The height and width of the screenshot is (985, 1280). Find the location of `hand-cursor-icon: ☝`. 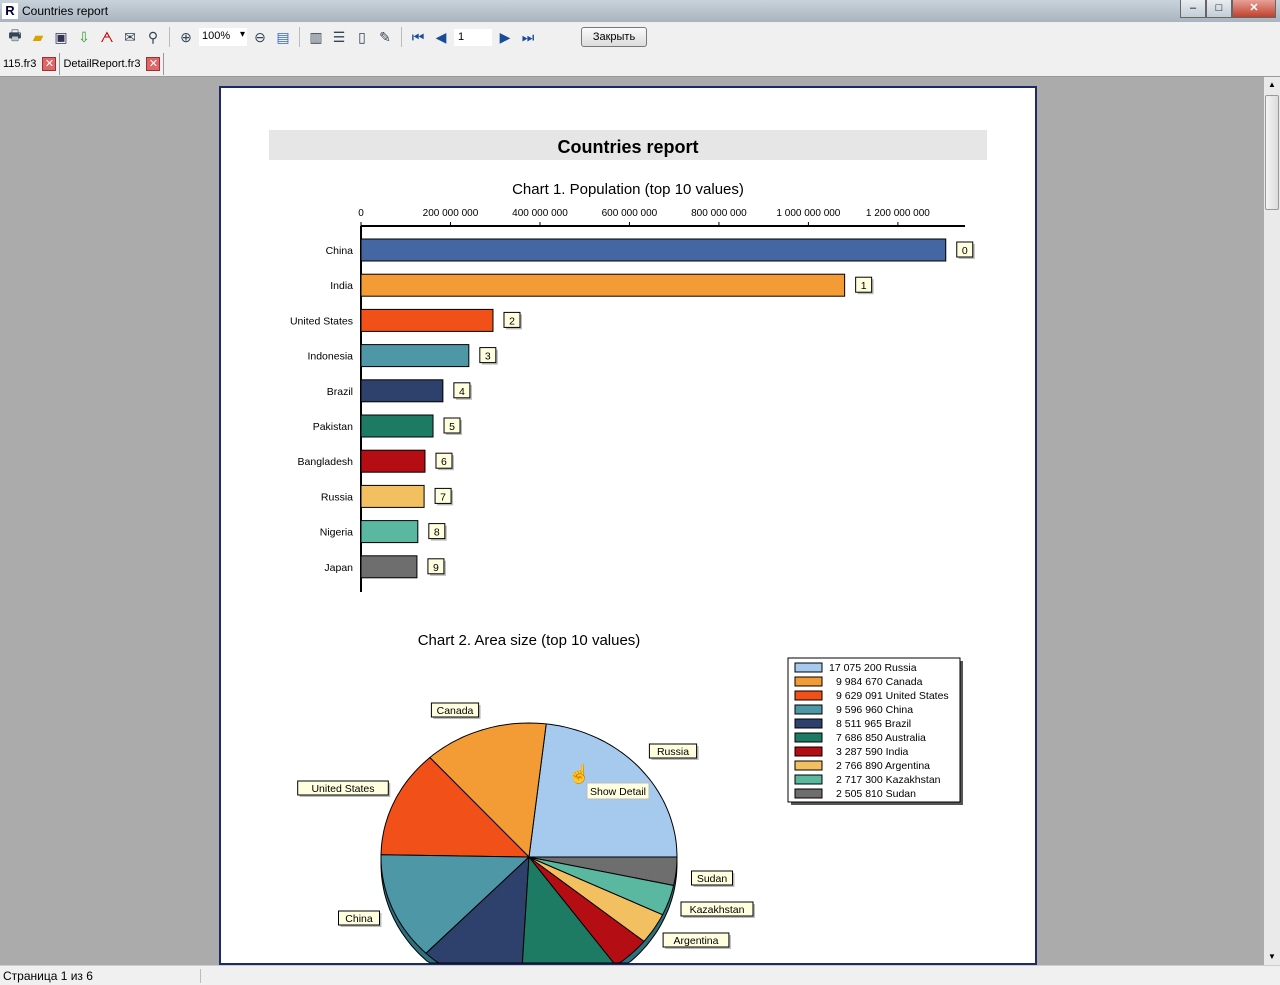

hand-cursor-icon: ☝ is located at coordinates (579, 774).